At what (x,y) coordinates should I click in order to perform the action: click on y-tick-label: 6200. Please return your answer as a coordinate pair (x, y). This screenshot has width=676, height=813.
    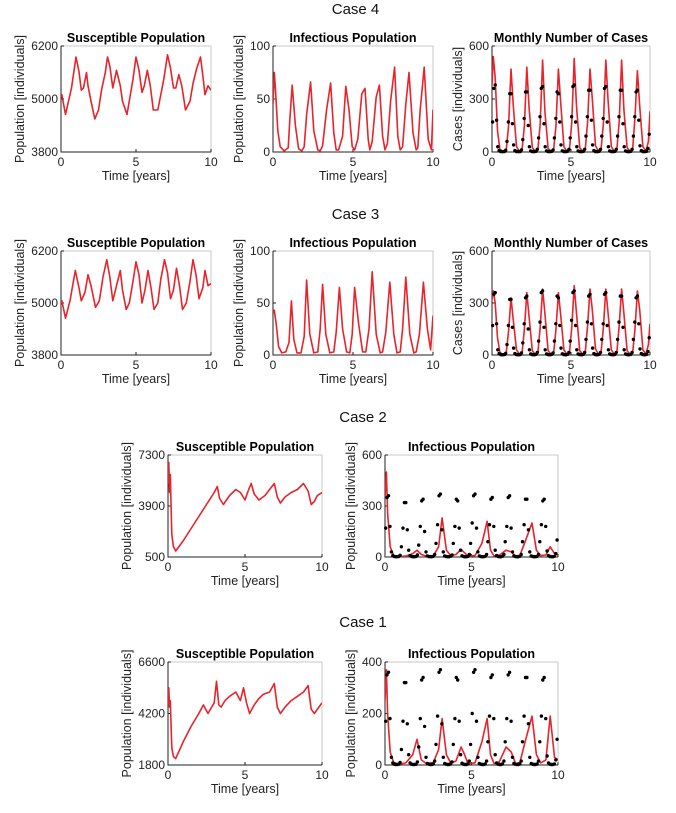
    Looking at the image, I should click on (44, 251).